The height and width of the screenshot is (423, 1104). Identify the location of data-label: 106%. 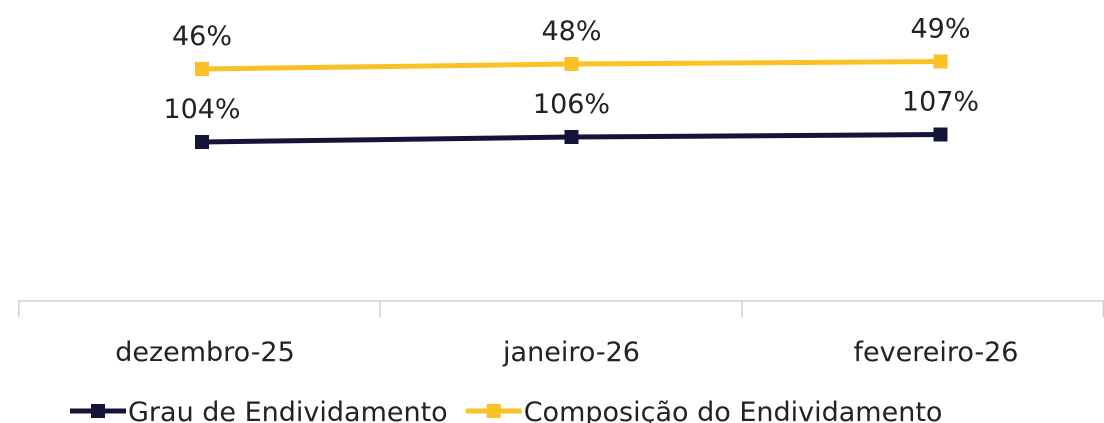
(571, 104).